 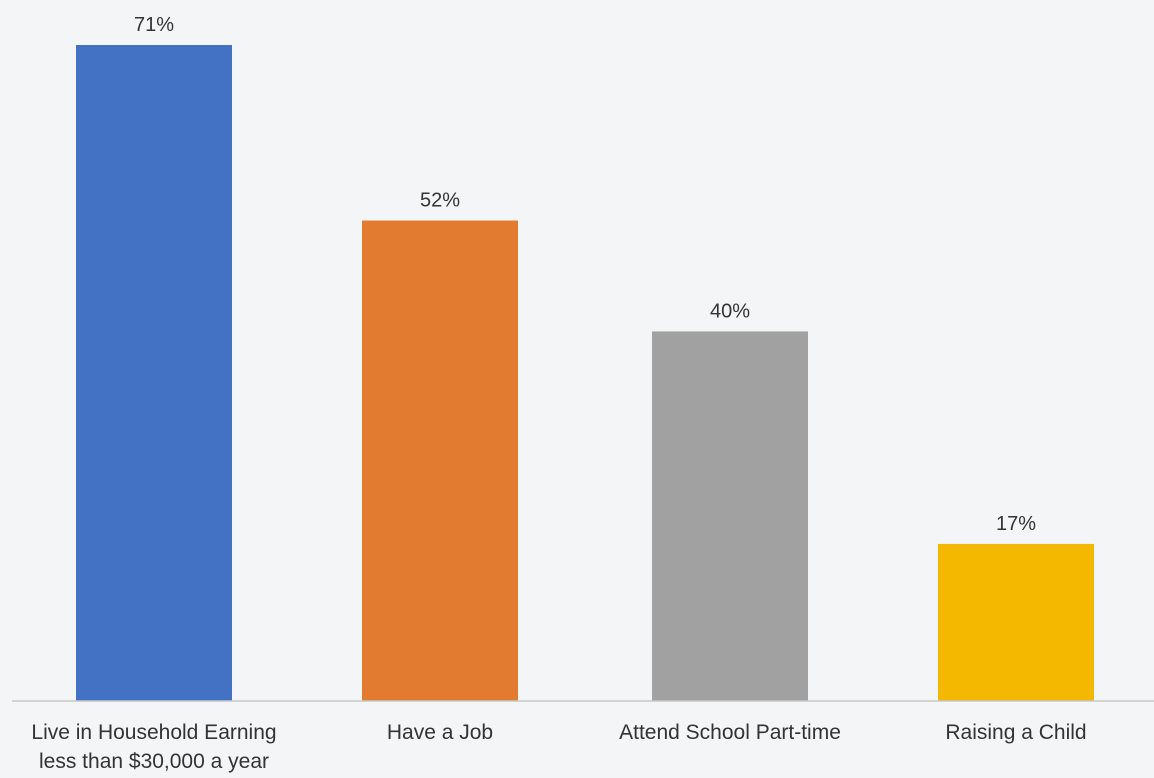 What do you see at coordinates (154, 761) in the screenshot?
I see `category-label-0-line-1: less than $30,000 a year` at bounding box center [154, 761].